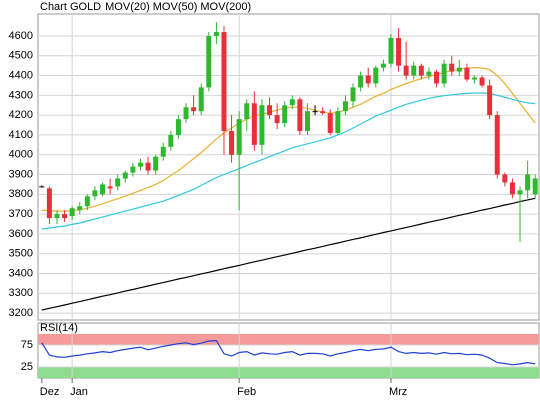 This screenshot has height=400, width=540. Describe the element at coordinates (21, 155) in the screenshot. I see `y-tick-label: 4000` at that location.